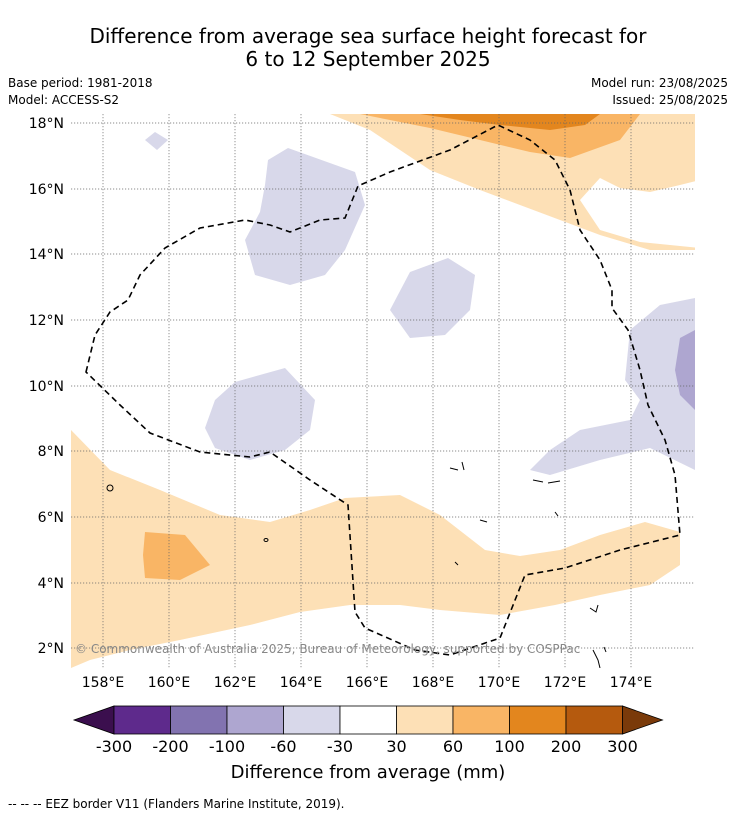  What do you see at coordinates (509, 746) in the screenshot?
I see `colorbar-label: 100` at bounding box center [509, 746].